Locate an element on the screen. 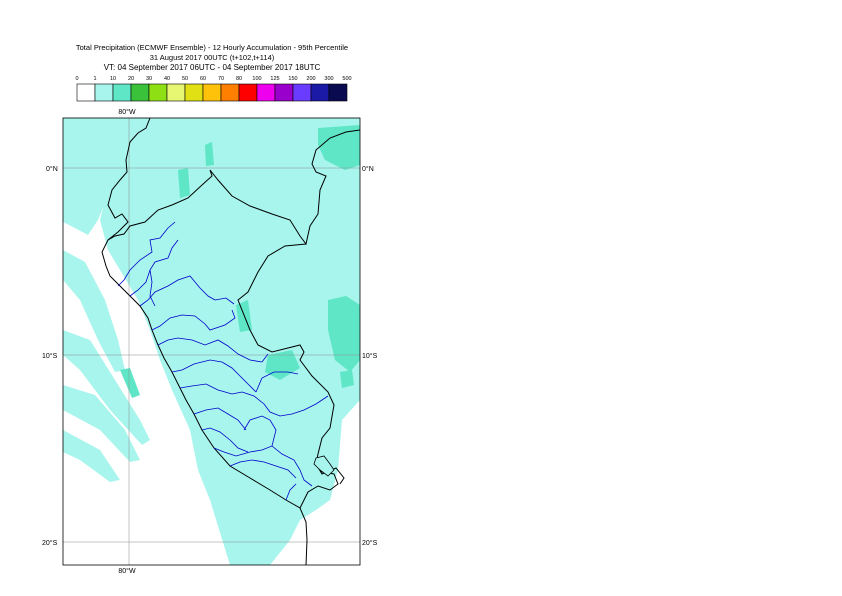  legend-threshold-label: 20 is located at coordinates (131, 79).